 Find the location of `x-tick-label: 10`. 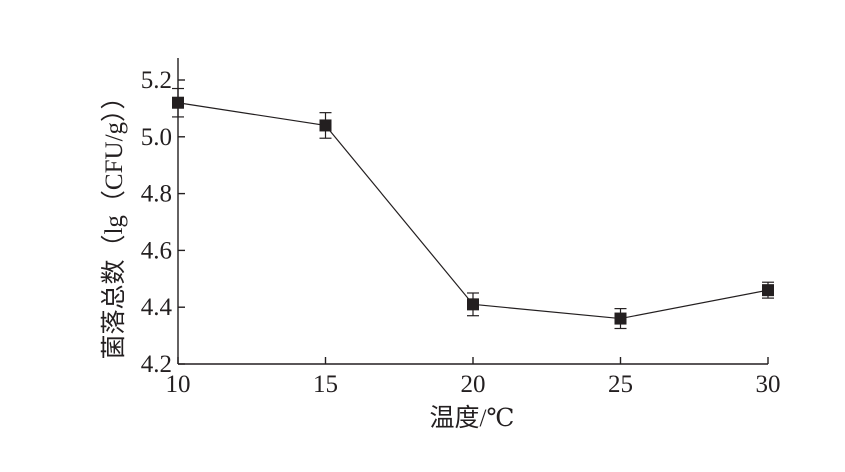

x-tick-label: 10 is located at coordinates (178, 384).